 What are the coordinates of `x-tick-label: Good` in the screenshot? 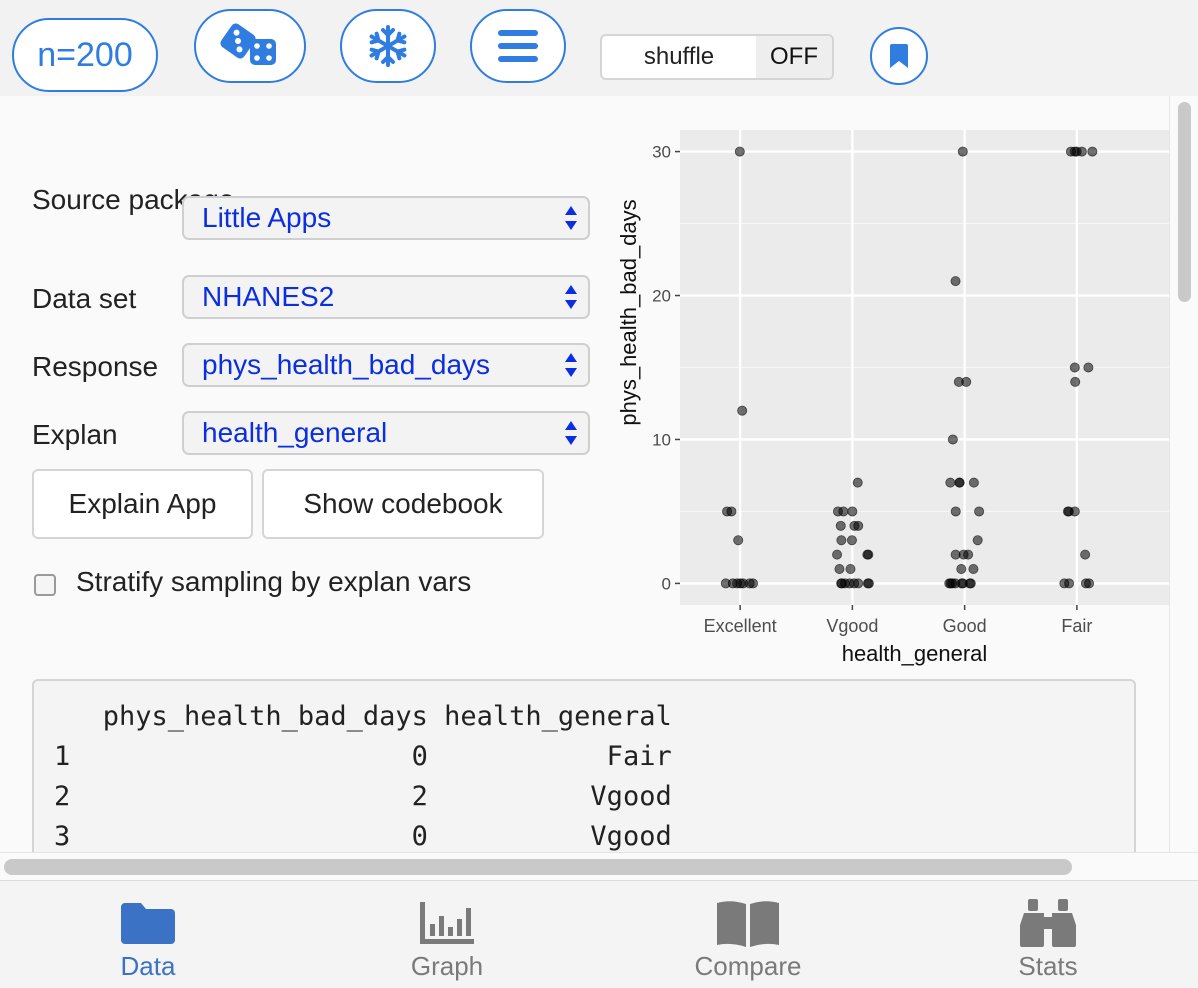 It's located at (965, 626).